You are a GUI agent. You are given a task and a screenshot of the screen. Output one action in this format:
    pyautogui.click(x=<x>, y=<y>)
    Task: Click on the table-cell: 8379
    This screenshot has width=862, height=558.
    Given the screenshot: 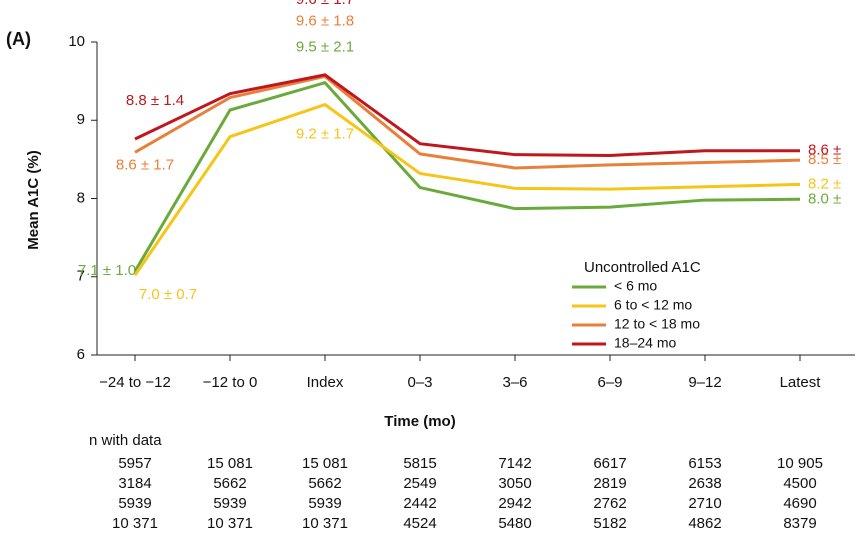 What is the action you would take?
    pyautogui.click(x=799, y=523)
    